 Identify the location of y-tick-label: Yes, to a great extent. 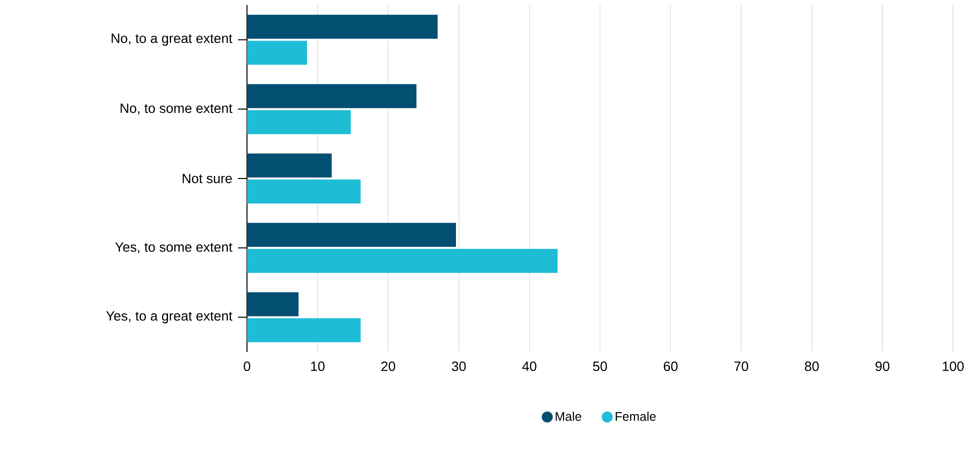
(169, 317).